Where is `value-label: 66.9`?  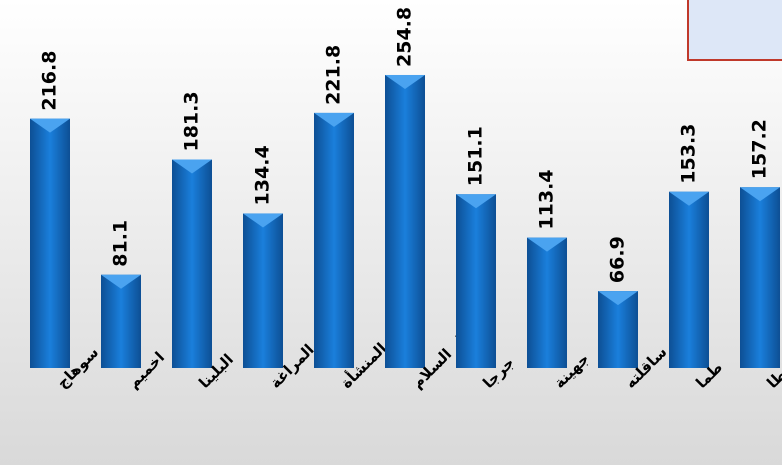 value-label: 66.9 is located at coordinates (618, 259).